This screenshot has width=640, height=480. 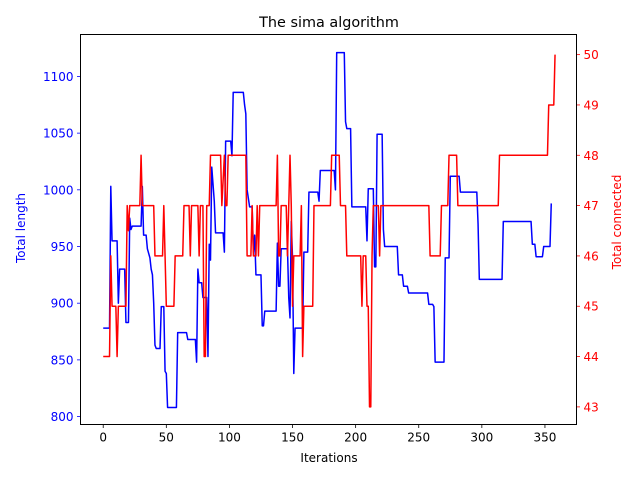 What do you see at coordinates (355, 438) in the screenshot?
I see `x-tick-label: 200` at bounding box center [355, 438].